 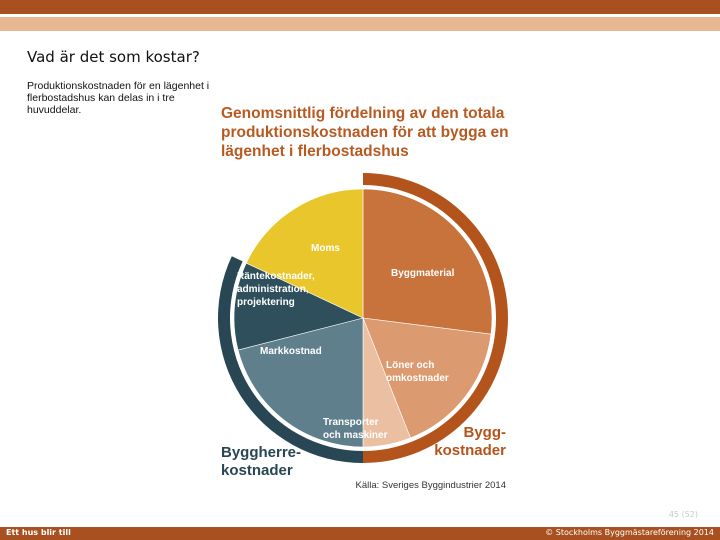 What do you see at coordinates (427, 261) in the screenshot?
I see `pie-slice-byggmaterial` at bounding box center [427, 261].